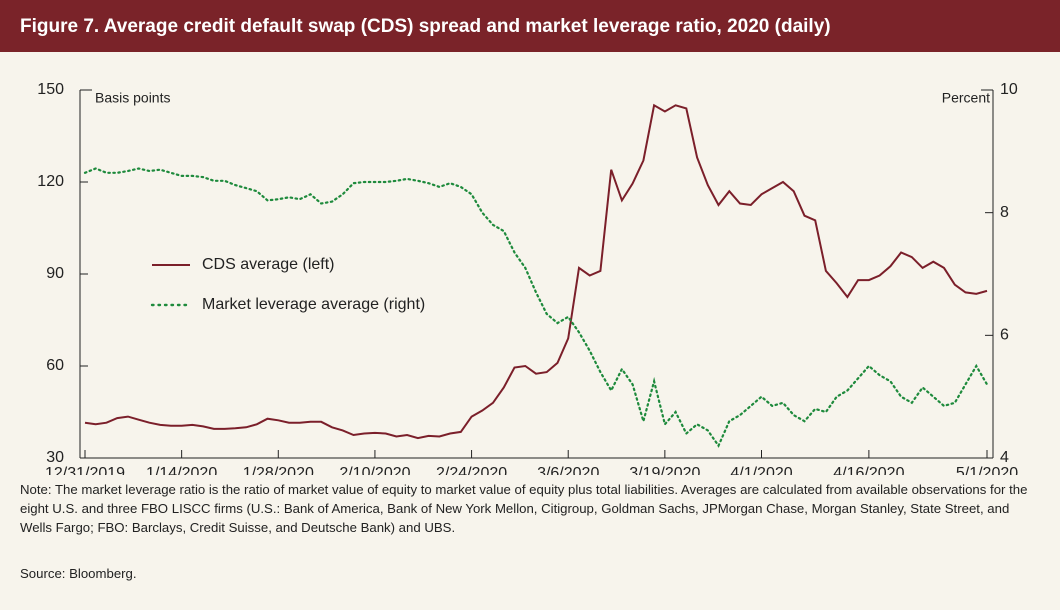 The width and height of the screenshot is (1060, 610). I want to click on y2-tick-label: 8, so click(1004, 212).